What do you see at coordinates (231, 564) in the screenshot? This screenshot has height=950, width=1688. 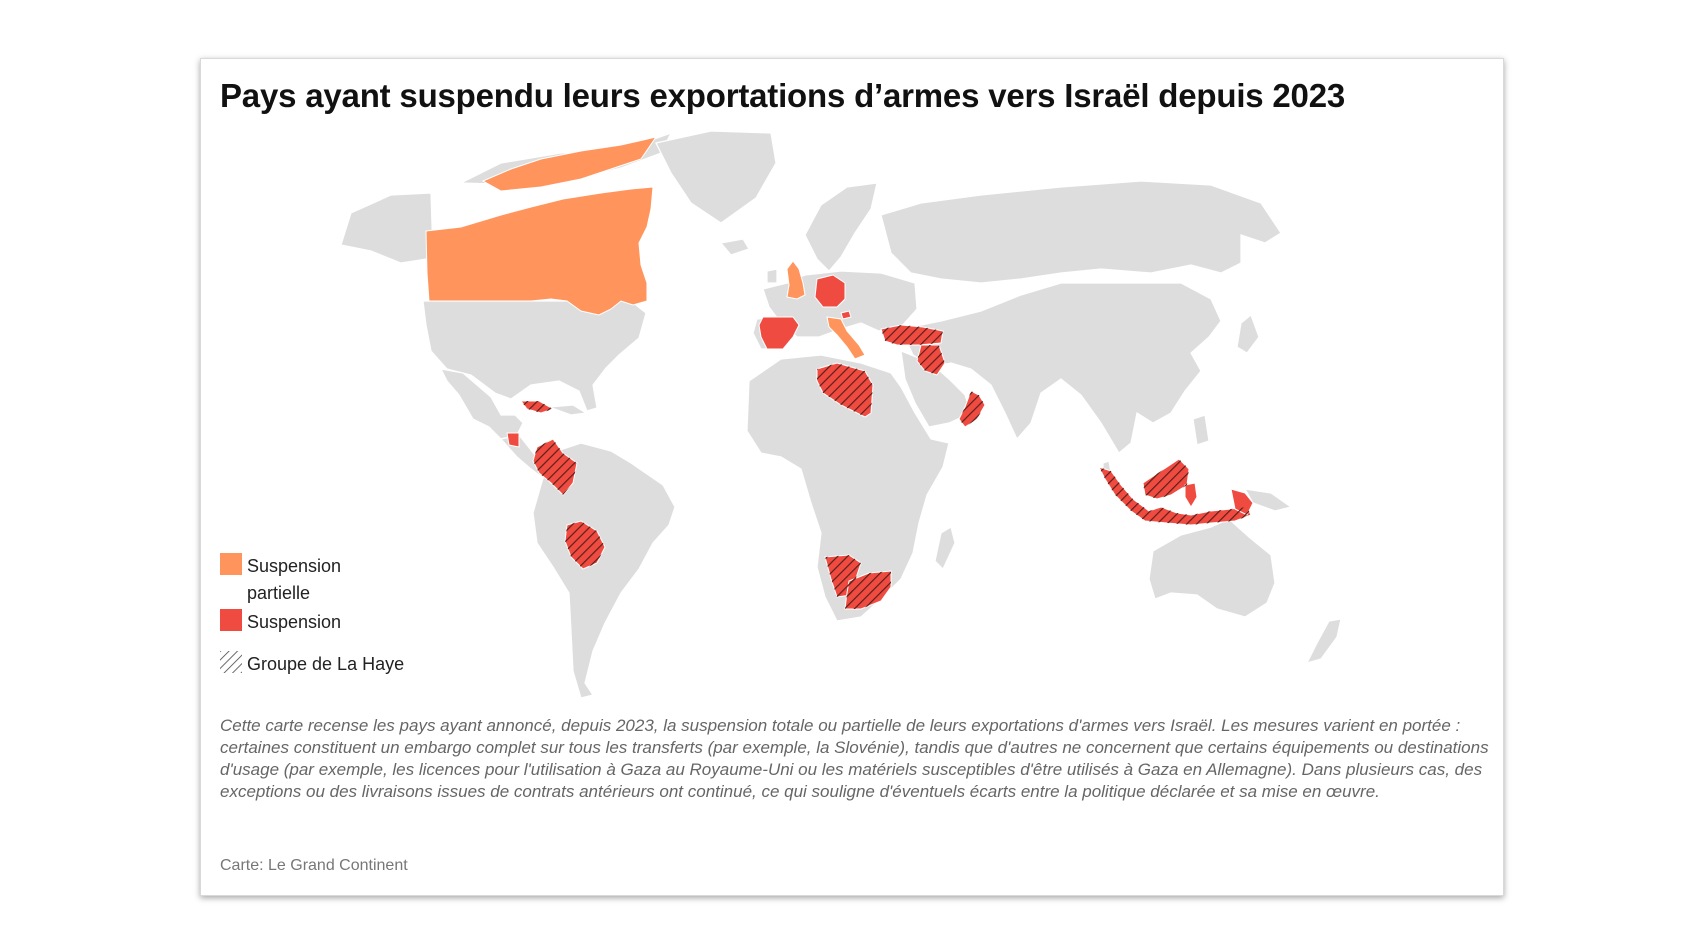 I see `legend-swatch-partial` at bounding box center [231, 564].